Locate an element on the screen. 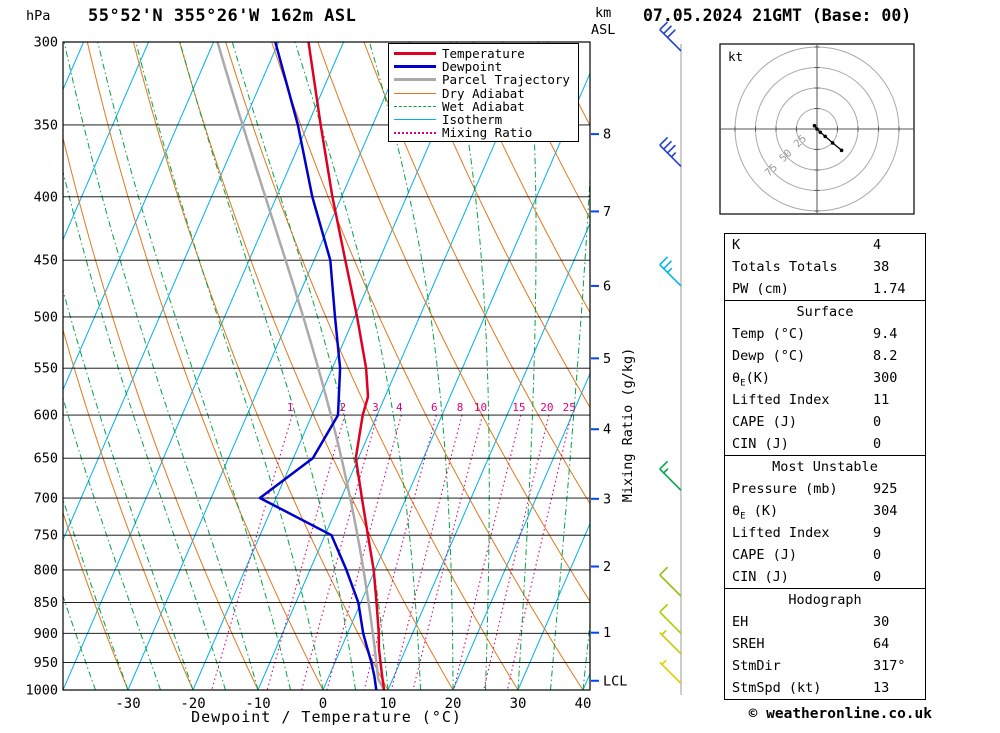  svg-text: 5 is located at coordinates (607, 359).